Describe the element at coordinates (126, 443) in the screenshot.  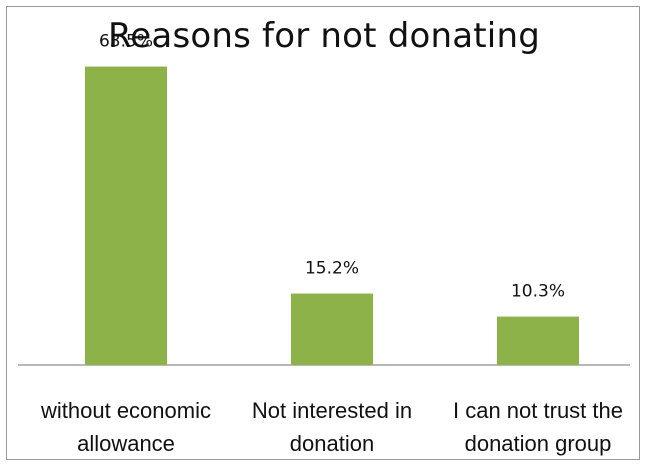
I see `category-label-economic-allowance-line2: allowance` at that location.